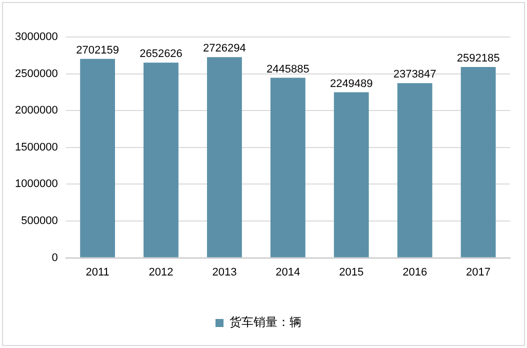  I want to click on data-label: 2592185, so click(478, 58).